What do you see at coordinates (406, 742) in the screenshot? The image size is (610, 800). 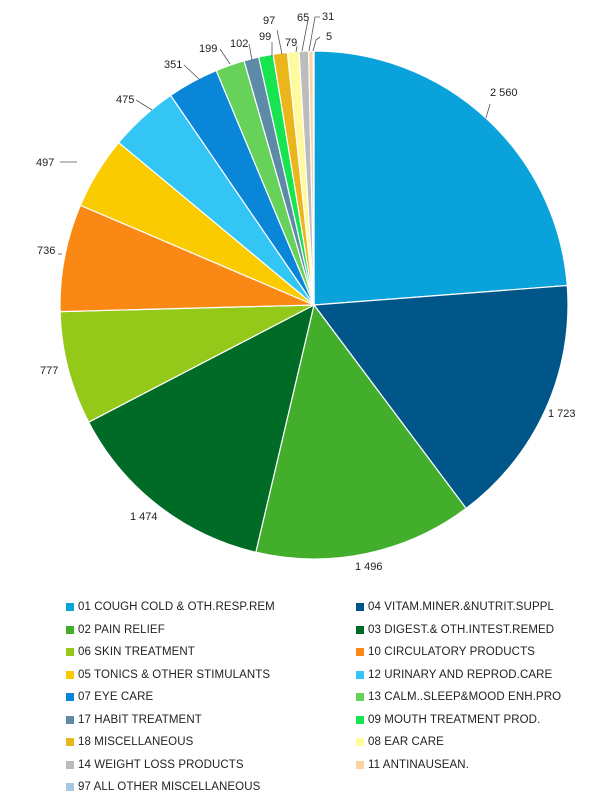 I see `legend-label: 08 EAR CARE` at bounding box center [406, 742].